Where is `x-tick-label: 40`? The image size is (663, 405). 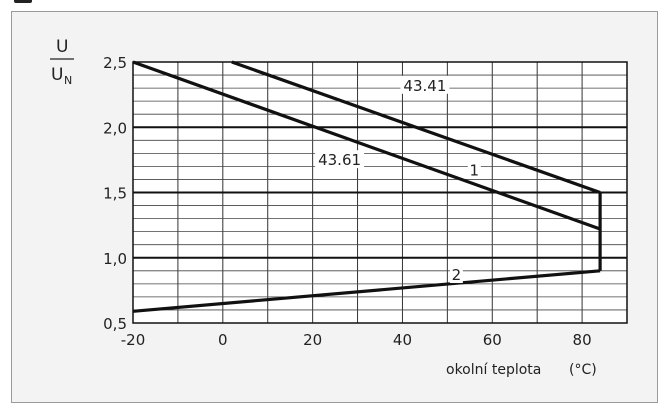 x-tick-label: 40 is located at coordinates (402, 340).